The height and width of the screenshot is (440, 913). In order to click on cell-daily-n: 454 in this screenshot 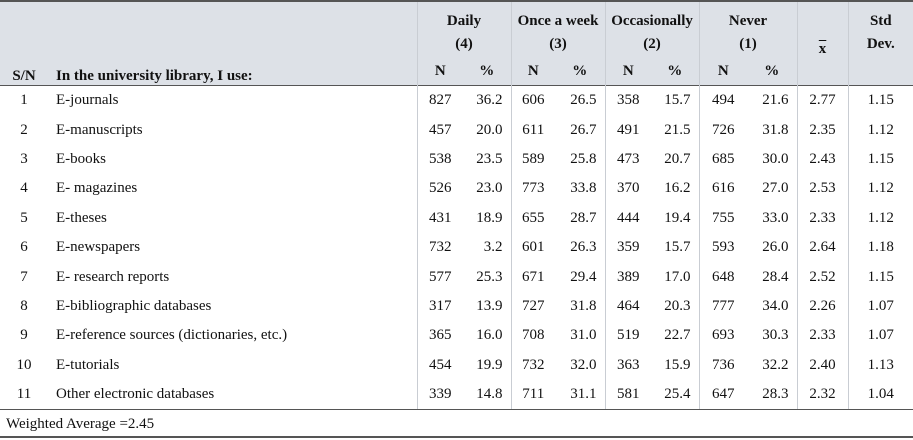, I will do `click(439, 365)`.